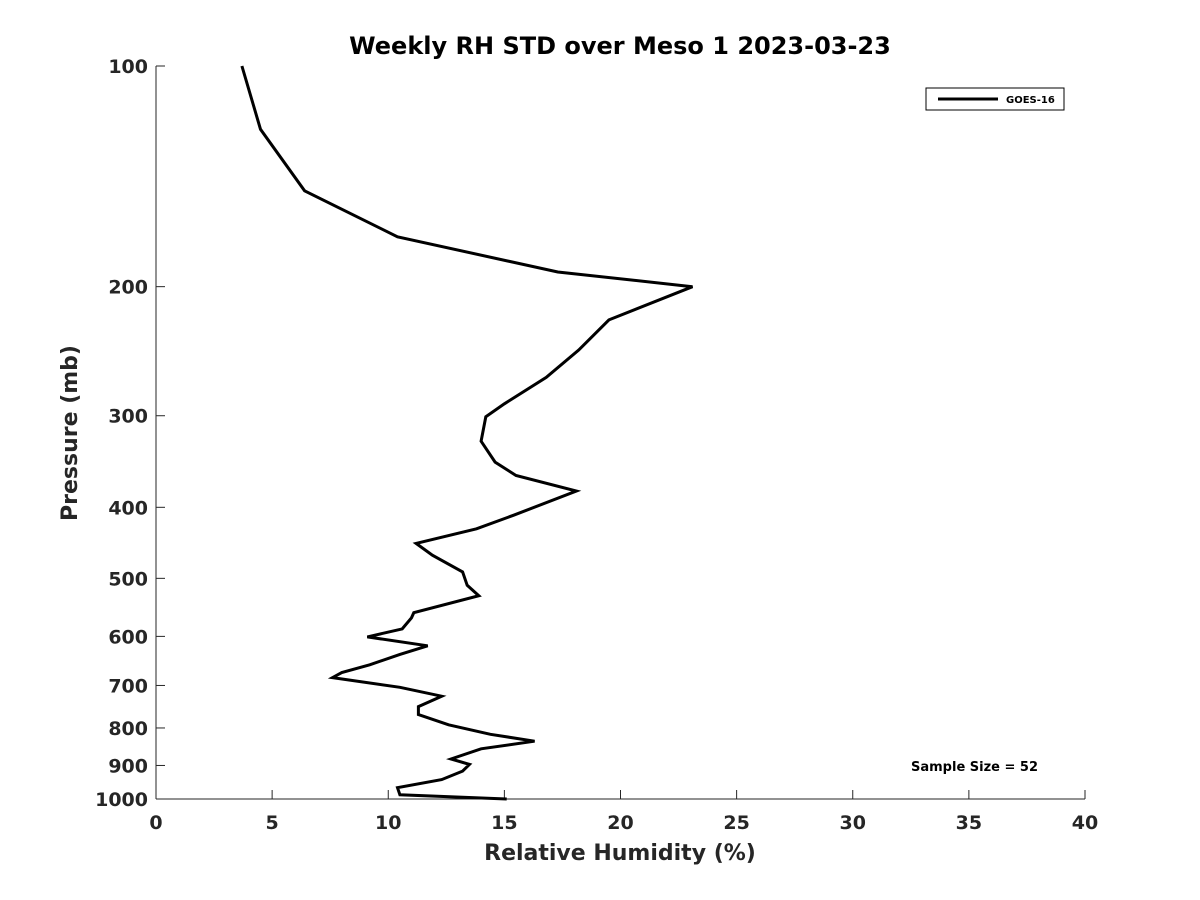 This screenshot has height=900, width=1200. What do you see at coordinates (128, 508) in the screenshot?
I see `y-tick-label-400: 400` at bounding box center [128, 508].